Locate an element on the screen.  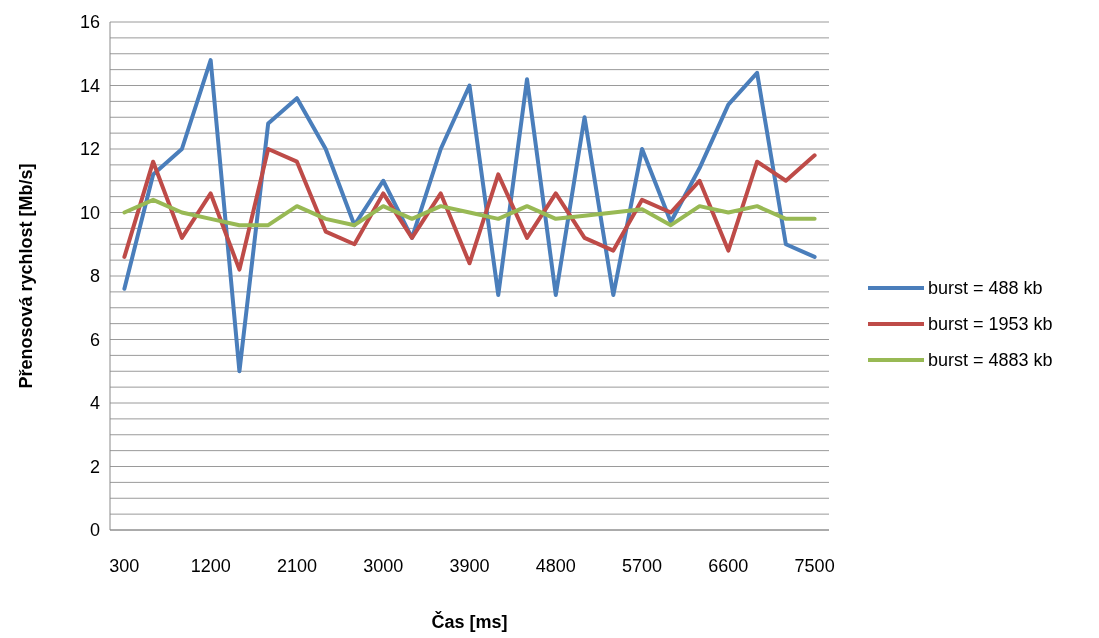
y-tick-label: 16 is located at coordinates (89, 22).